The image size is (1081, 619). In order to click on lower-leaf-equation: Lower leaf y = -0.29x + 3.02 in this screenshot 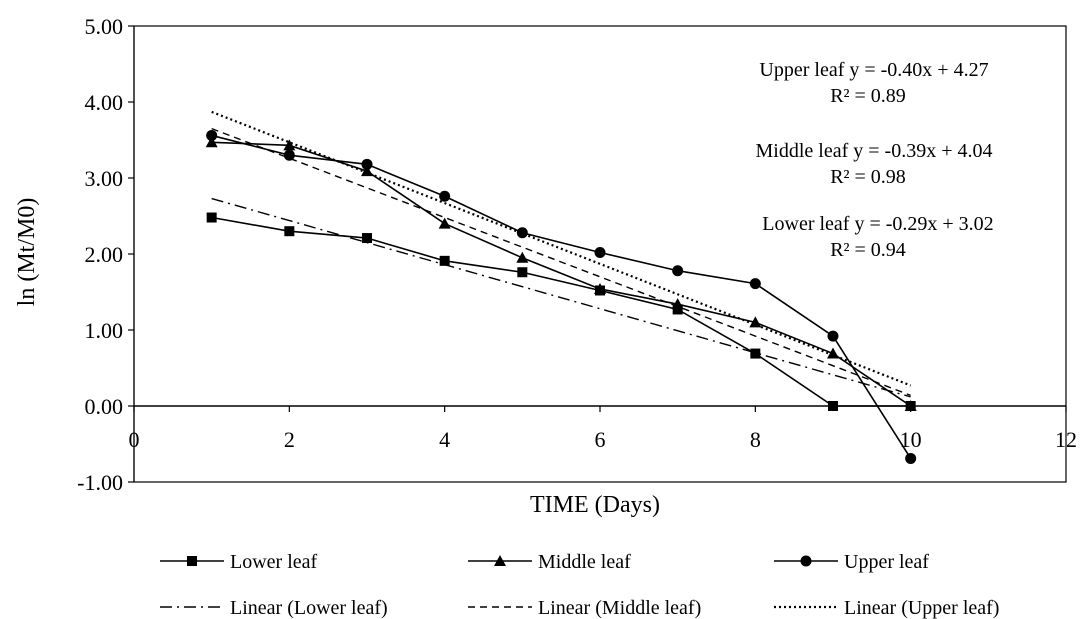, I will do `click(877, 224)`.